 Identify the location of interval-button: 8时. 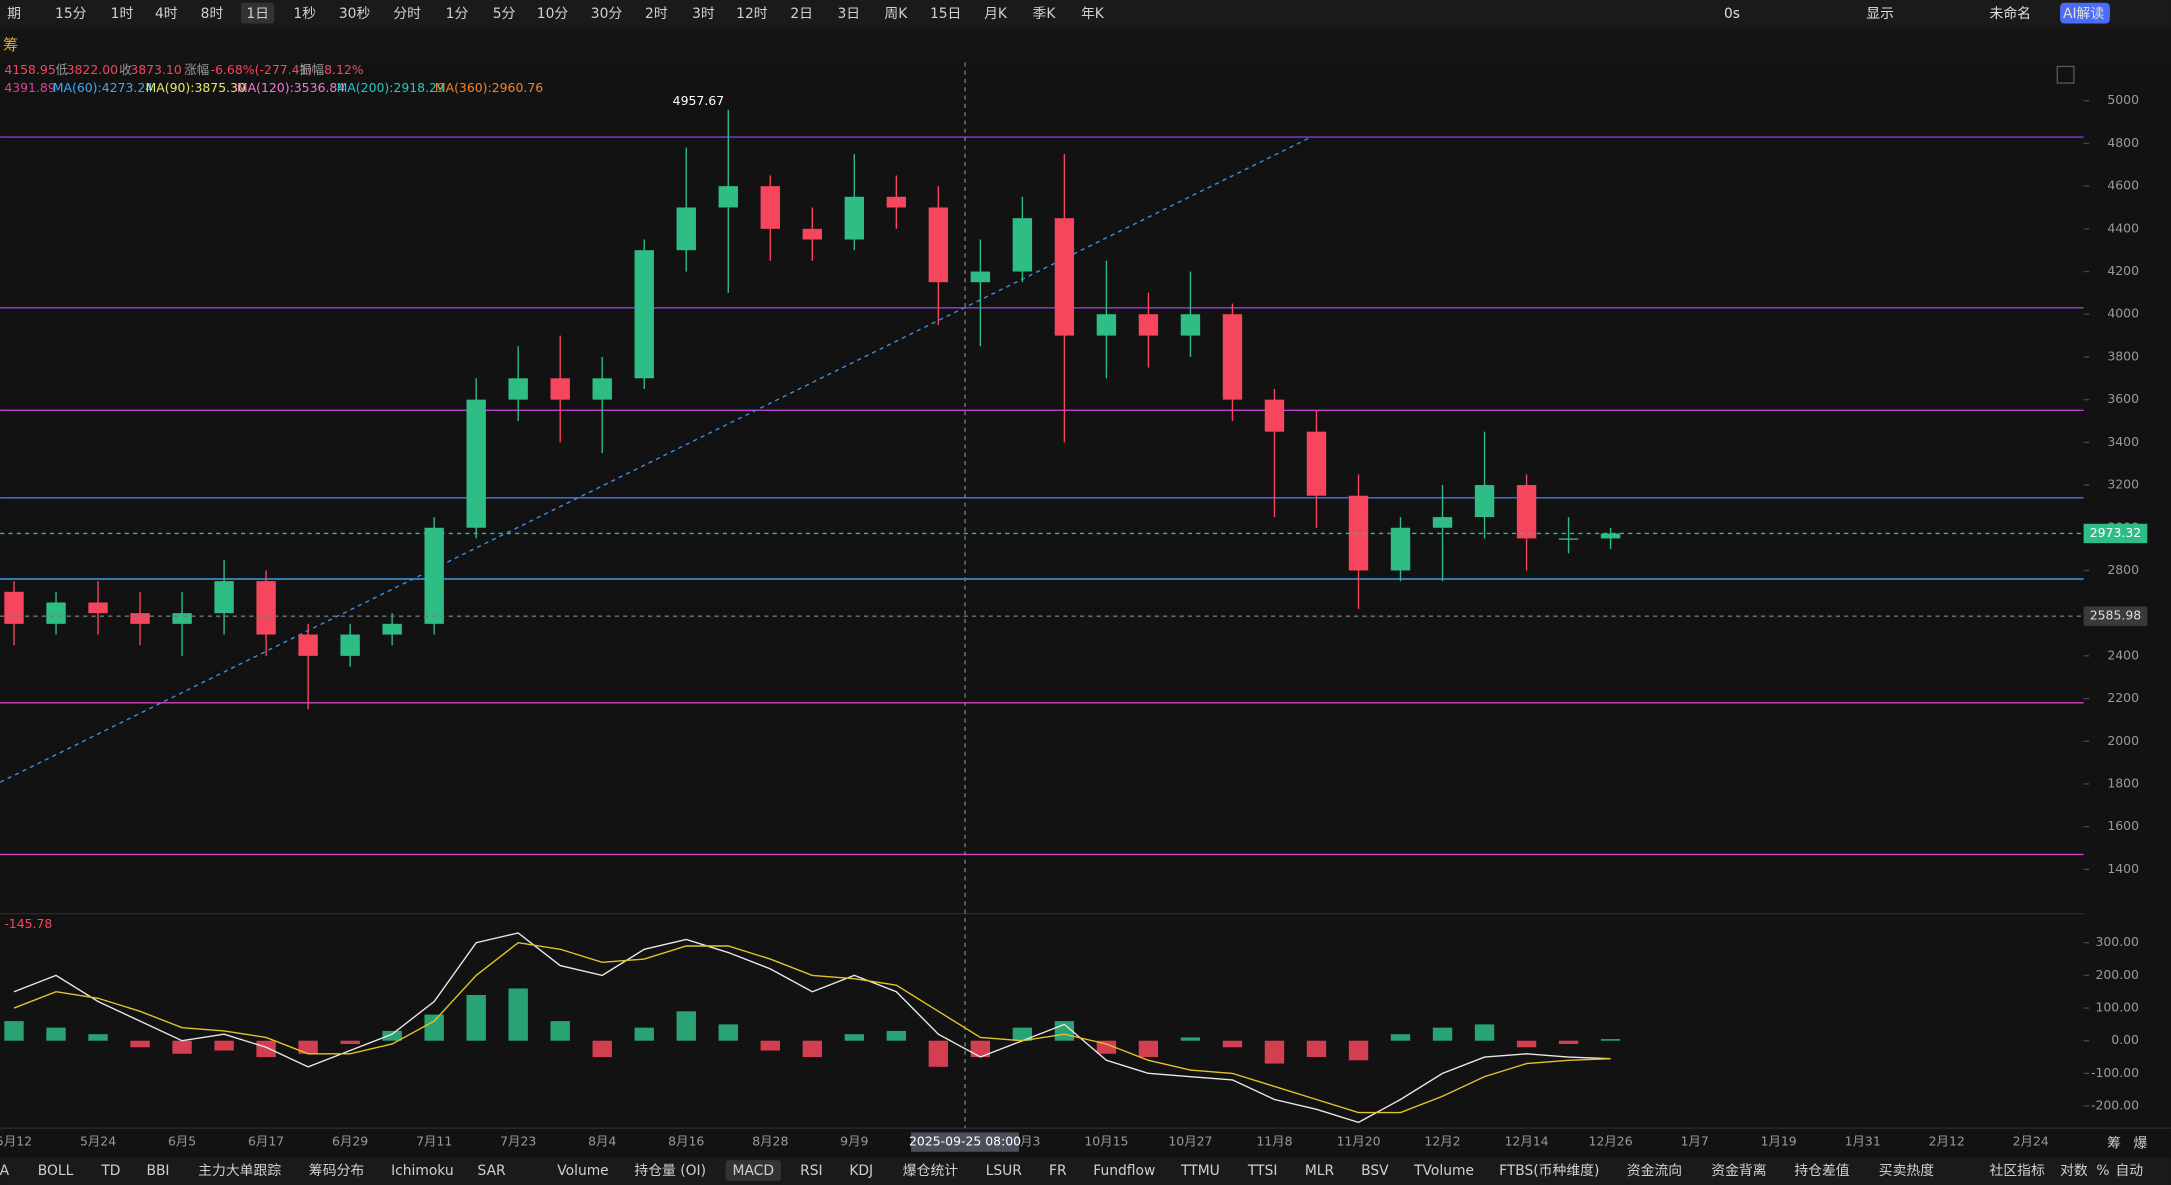
(212, 14).